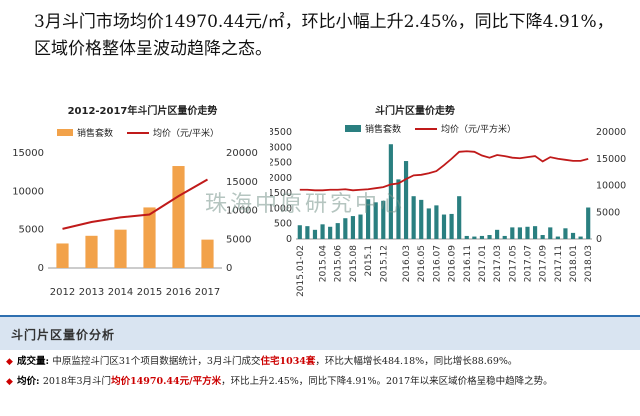 Image resolution: width=640 pixels, height=416 pixels. I want to click on y-left-tick-label: 2000, so click(281, 178).